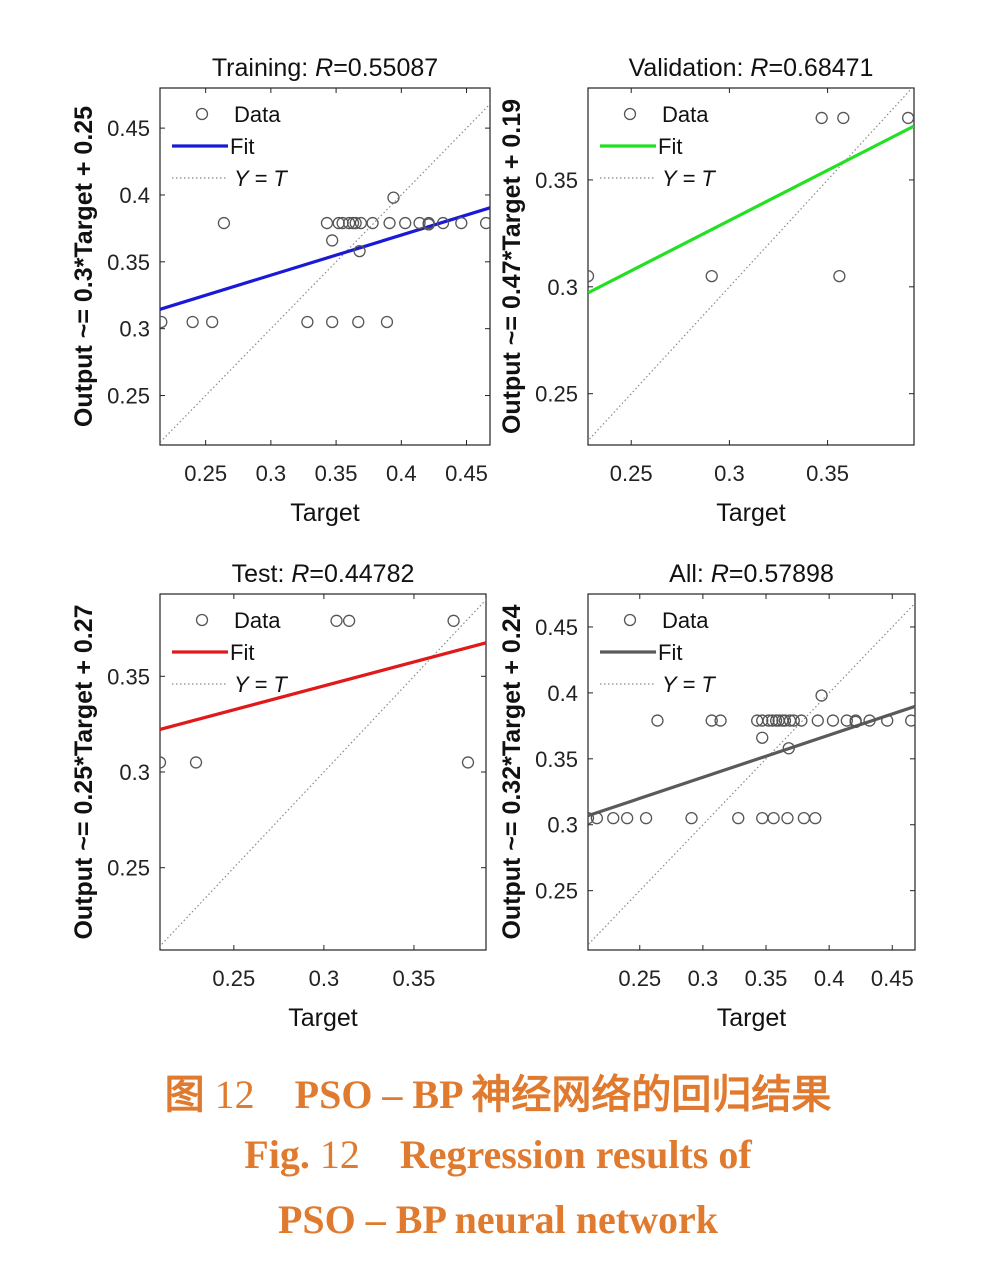 This screenshot has width=996, height=1269. Describe the element at coordinates (751, 68) in the screenshot. I see `panel-title: Validation: R=0.68471` at that location.